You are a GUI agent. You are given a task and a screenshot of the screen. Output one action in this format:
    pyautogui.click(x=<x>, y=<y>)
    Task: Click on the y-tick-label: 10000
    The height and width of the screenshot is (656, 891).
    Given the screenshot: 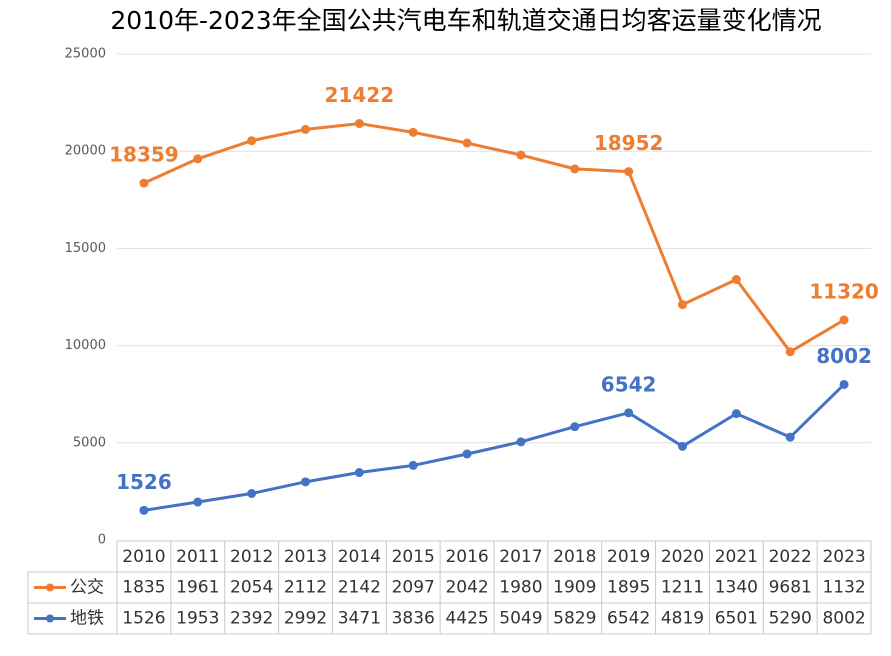 What is the action you would take?
    pyautogui.click(x=85, y=345)
    